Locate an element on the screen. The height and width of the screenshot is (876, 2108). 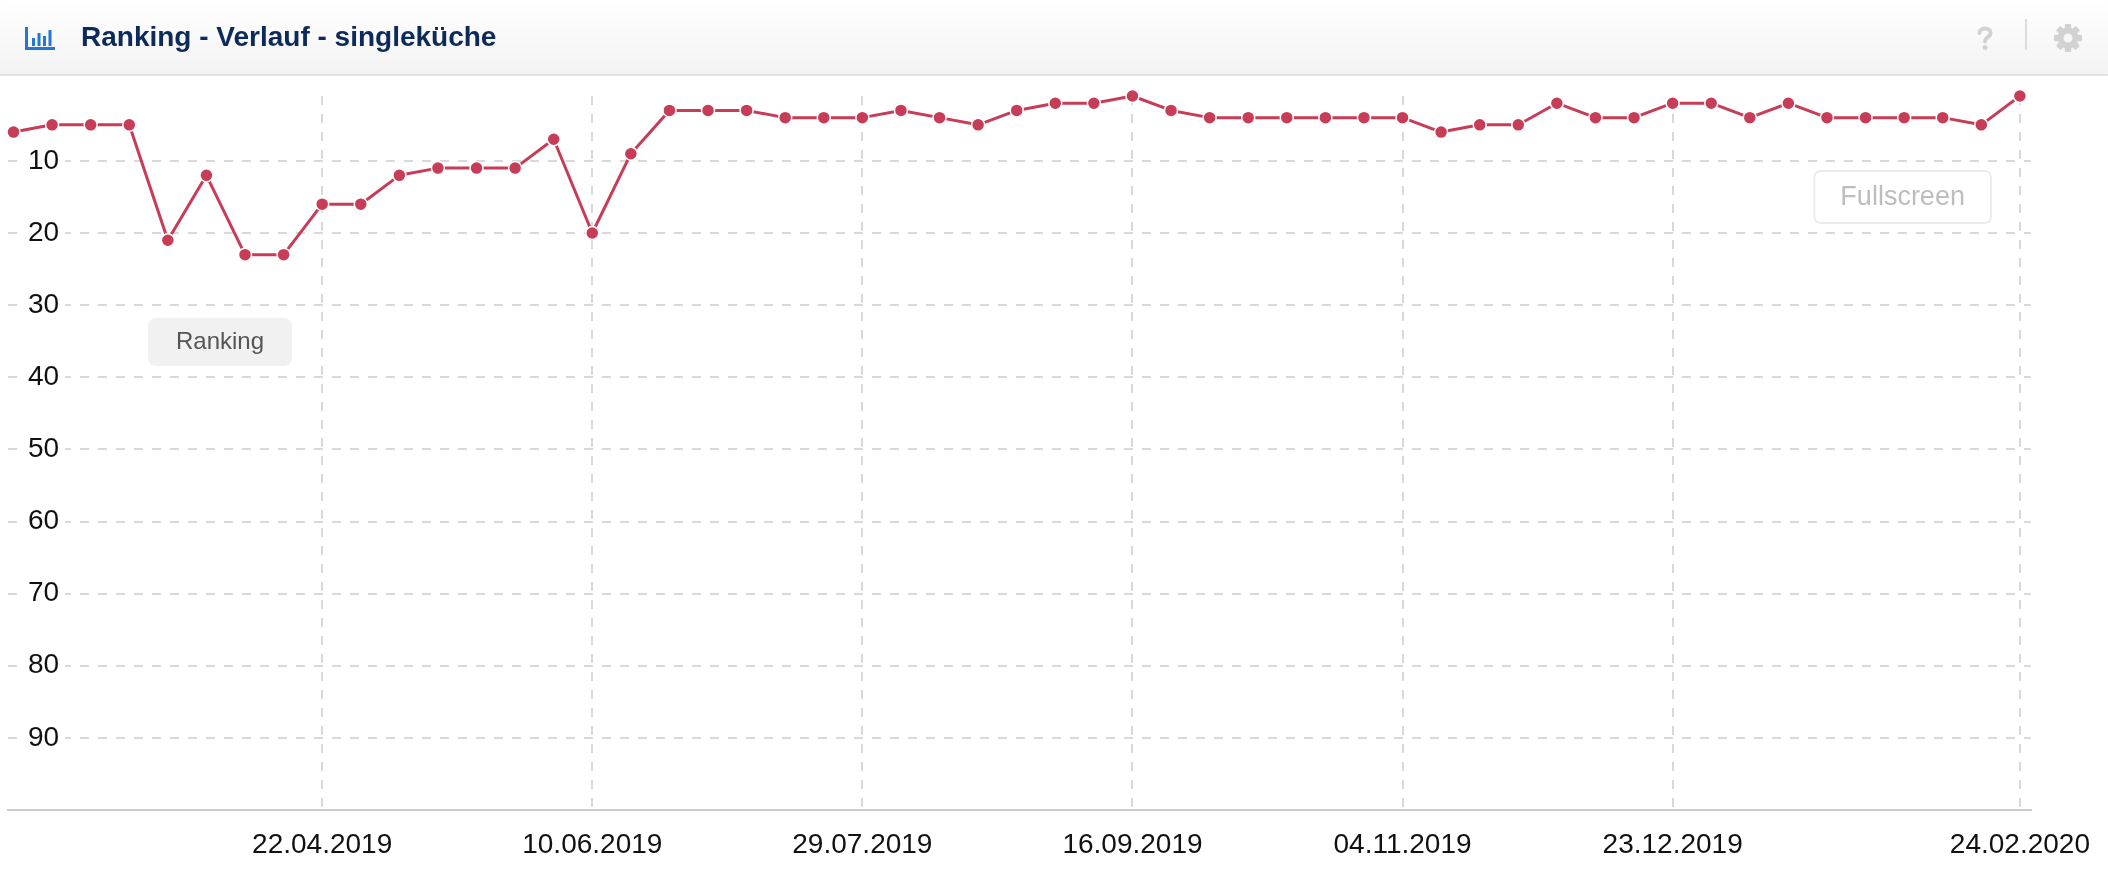
x-tick-label: 22.04.2019 is located at coordinates (322, 843).